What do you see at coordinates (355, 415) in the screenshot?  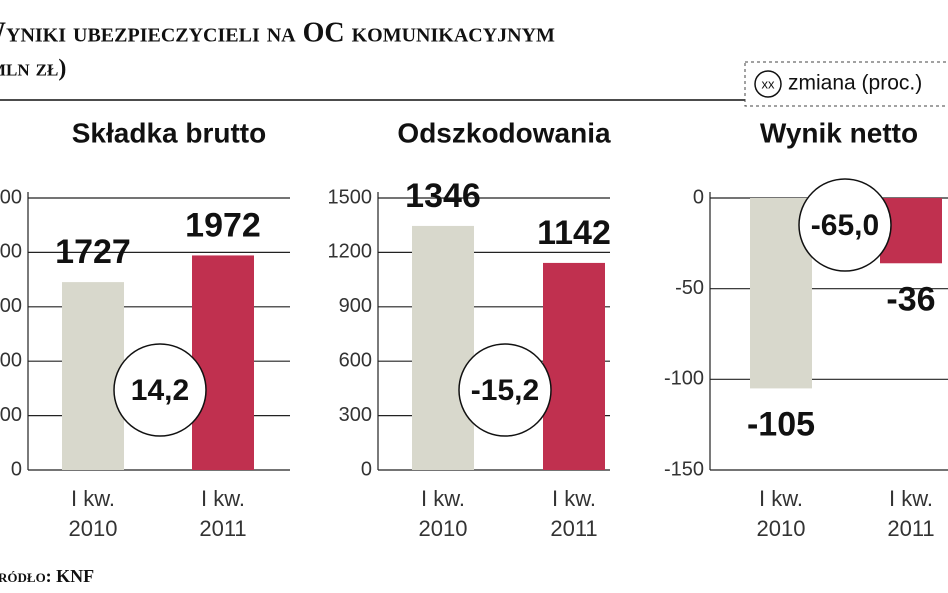 I see `y-tick-label: 300` at bounding box center [355, 415].